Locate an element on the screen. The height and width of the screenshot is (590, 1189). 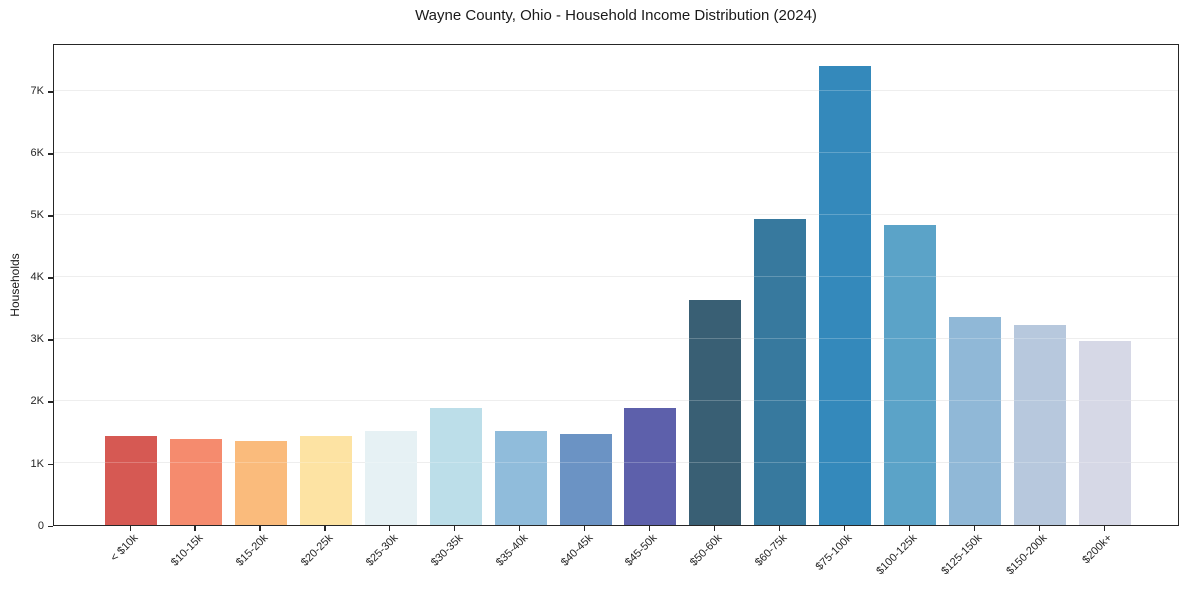
x-tick-label-1: < $10k is located at coordinates (124, 548).